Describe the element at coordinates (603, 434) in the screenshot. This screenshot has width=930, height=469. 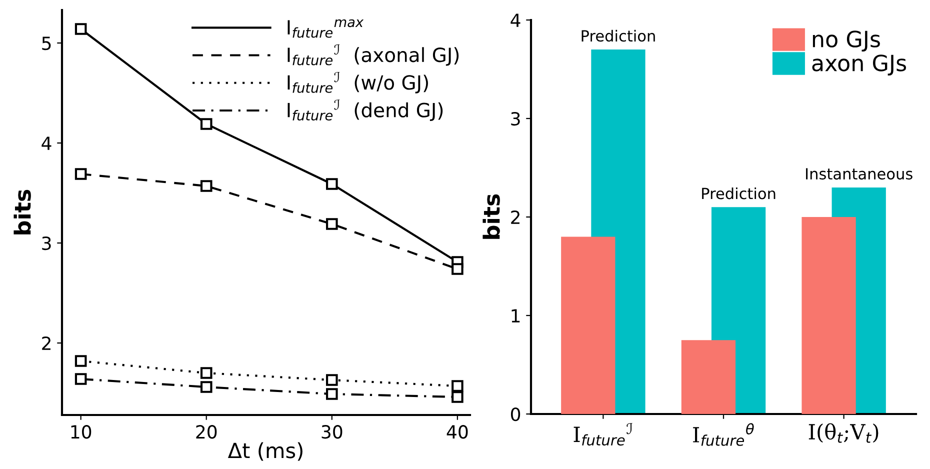
I see `x-tick-label: I$_{future}$$^{ℐ}$` at that location.